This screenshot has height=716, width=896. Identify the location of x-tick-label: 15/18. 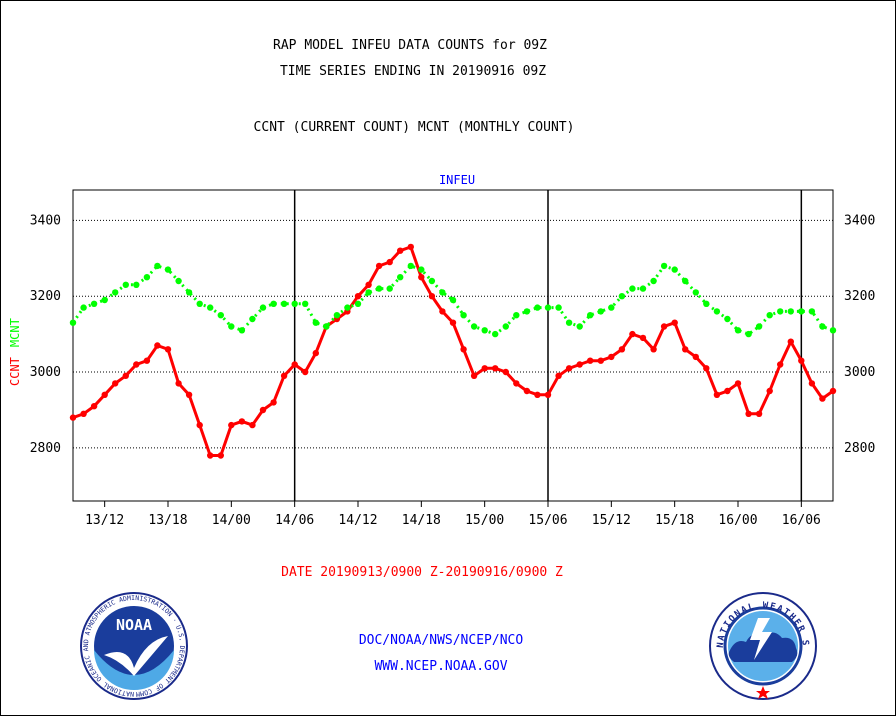
(674, 520).